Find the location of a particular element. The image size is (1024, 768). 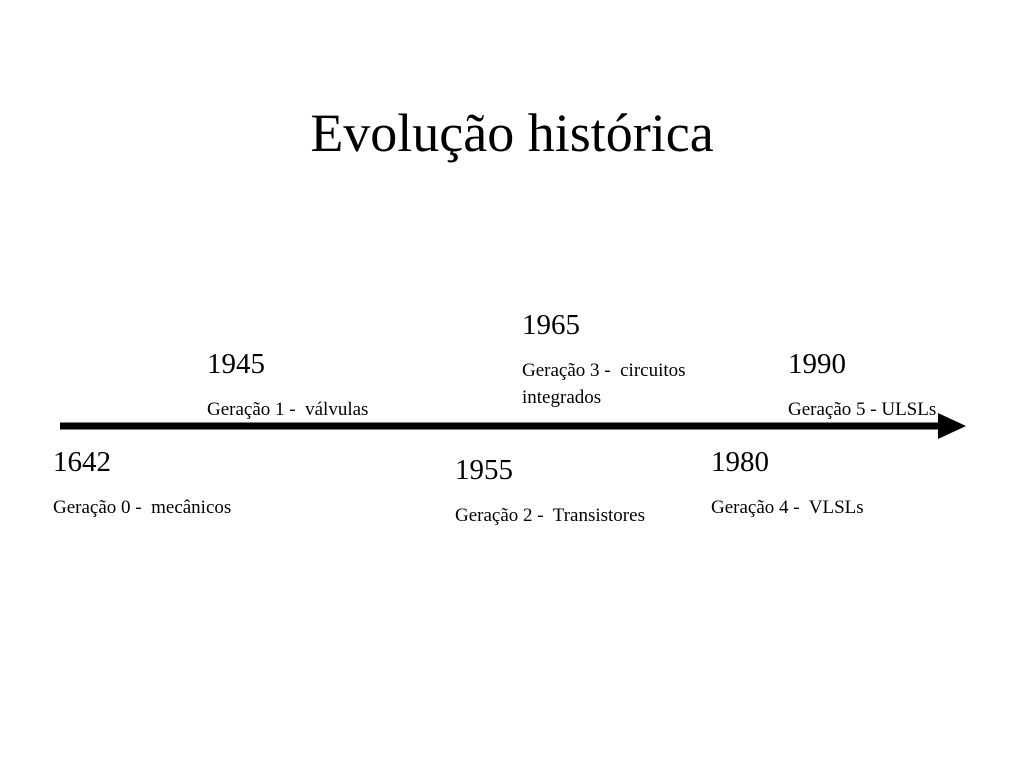

event-label: Geração 2 - Transistores is located at coordinates (550, 515).